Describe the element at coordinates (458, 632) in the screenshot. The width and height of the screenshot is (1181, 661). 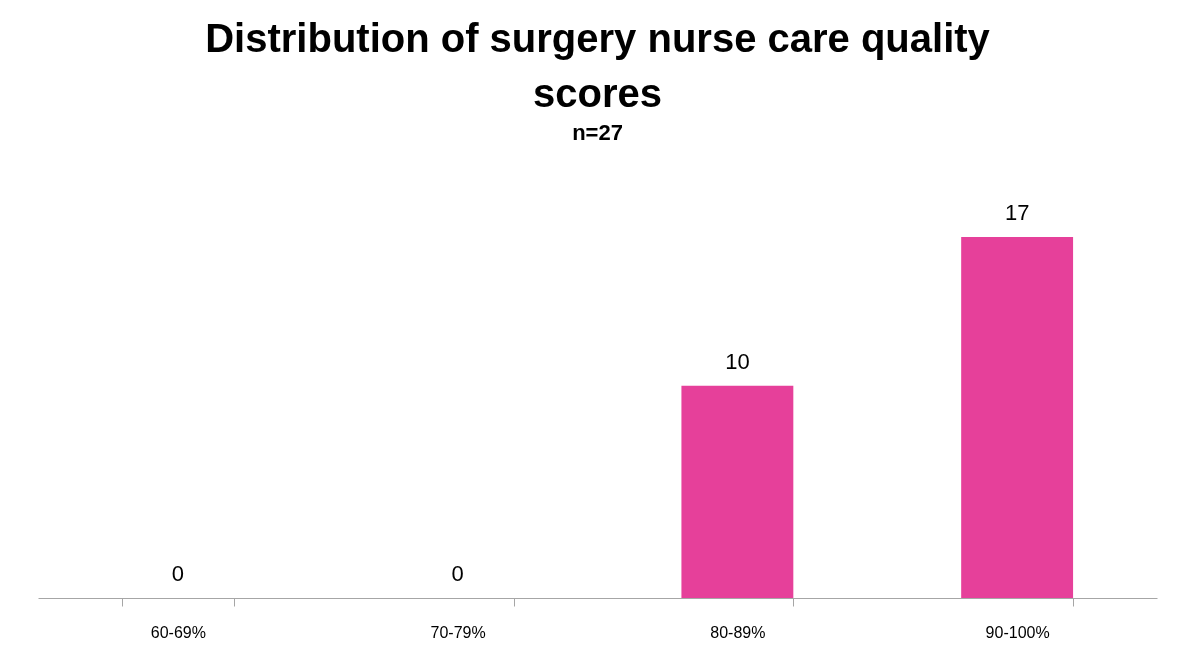
I see `x-tick-label: 70-79%` at that location.